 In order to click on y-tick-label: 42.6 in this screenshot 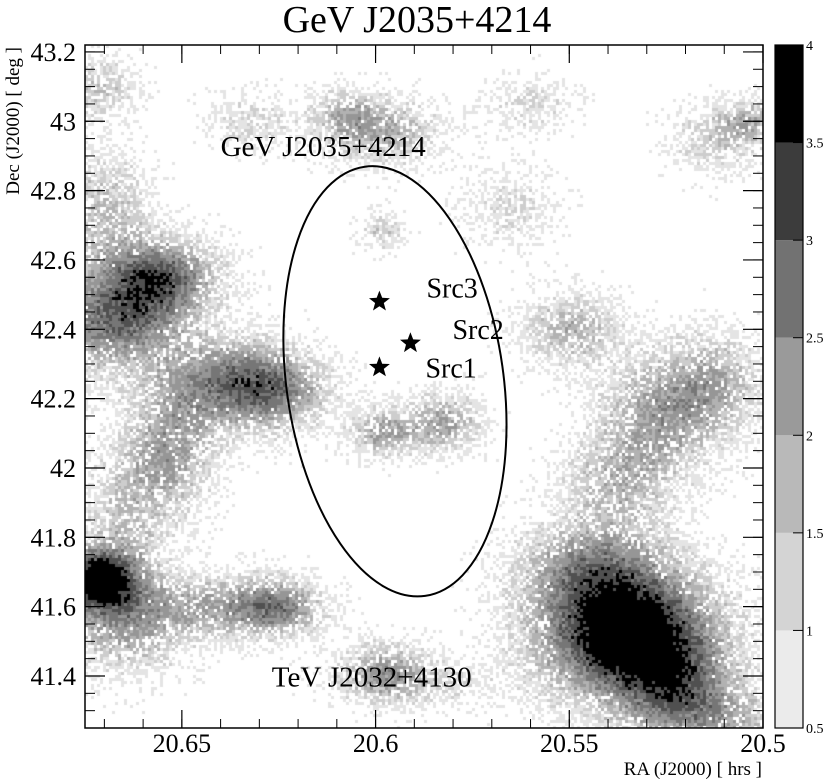, I will do `click(54, 260)`.